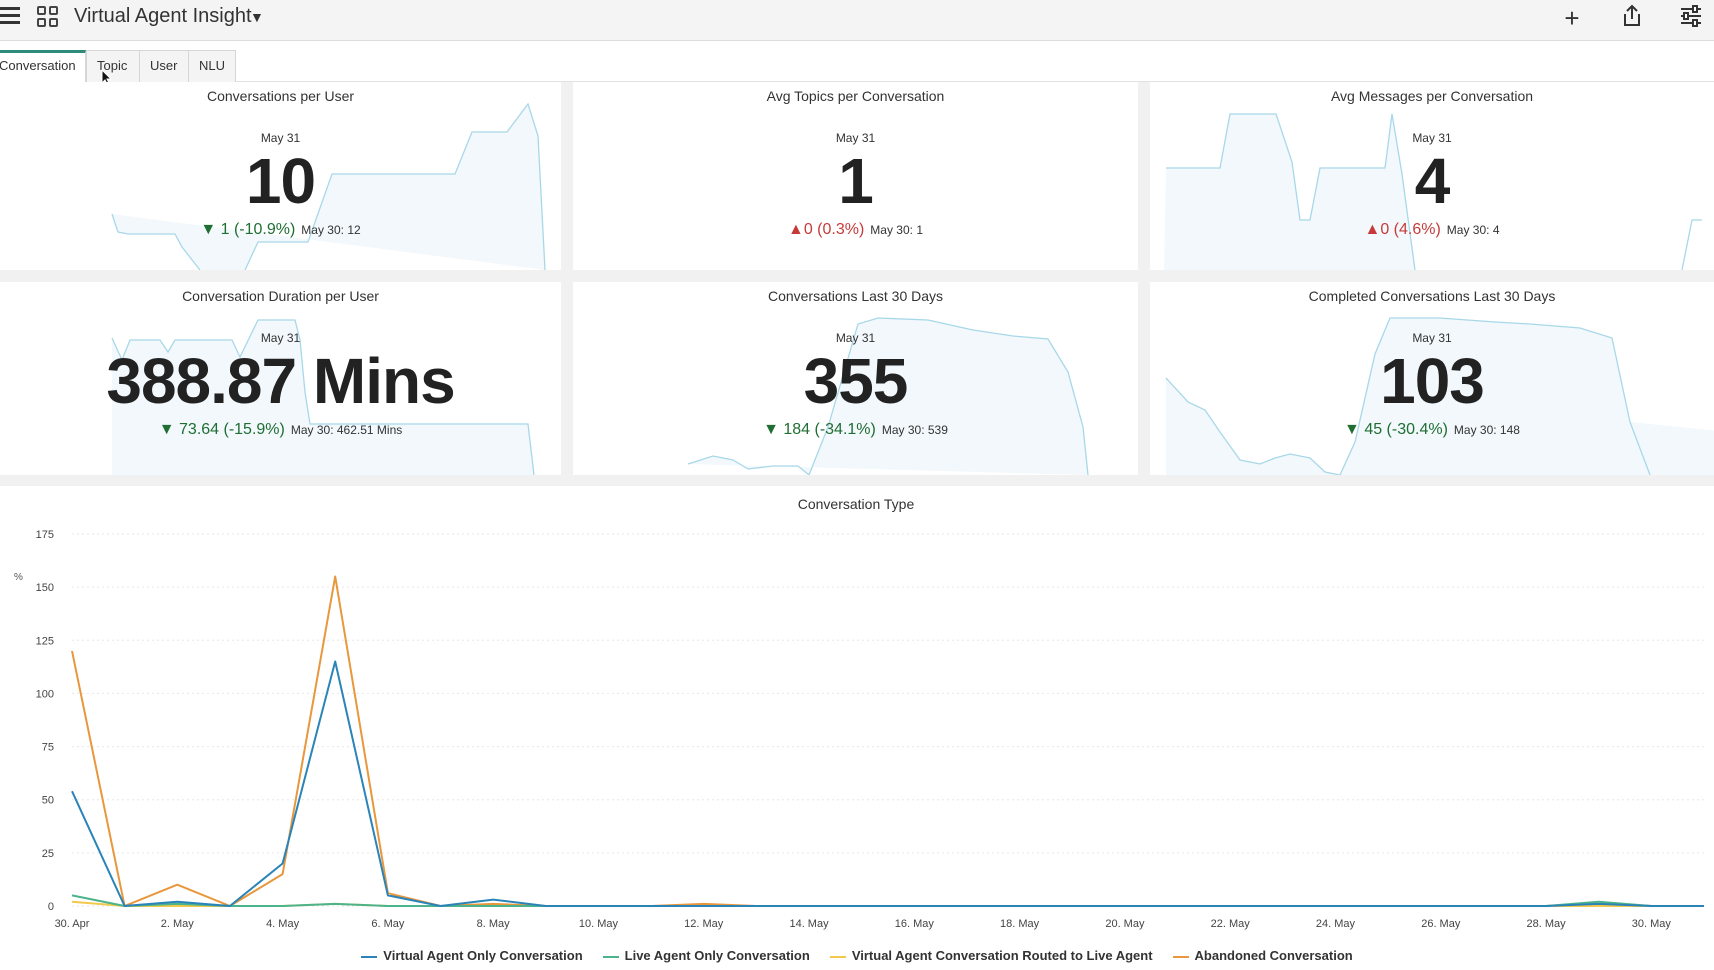  I want to click on y-axis-marker: %, so click(18, 577).